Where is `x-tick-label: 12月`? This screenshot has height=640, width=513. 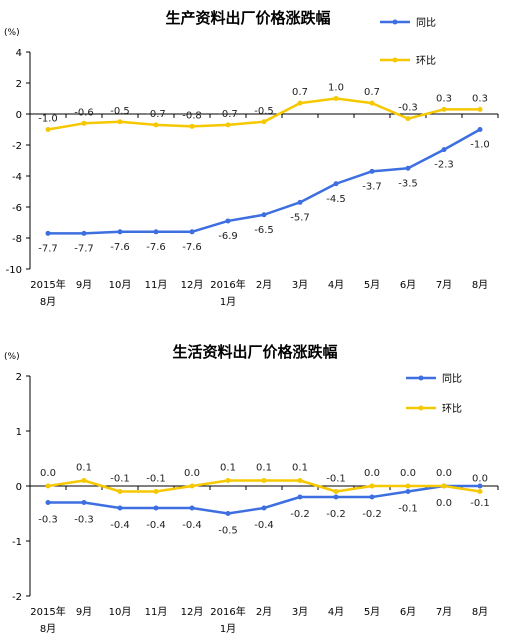 x-tick-label: 12月 is located at coordinates (192, 612).